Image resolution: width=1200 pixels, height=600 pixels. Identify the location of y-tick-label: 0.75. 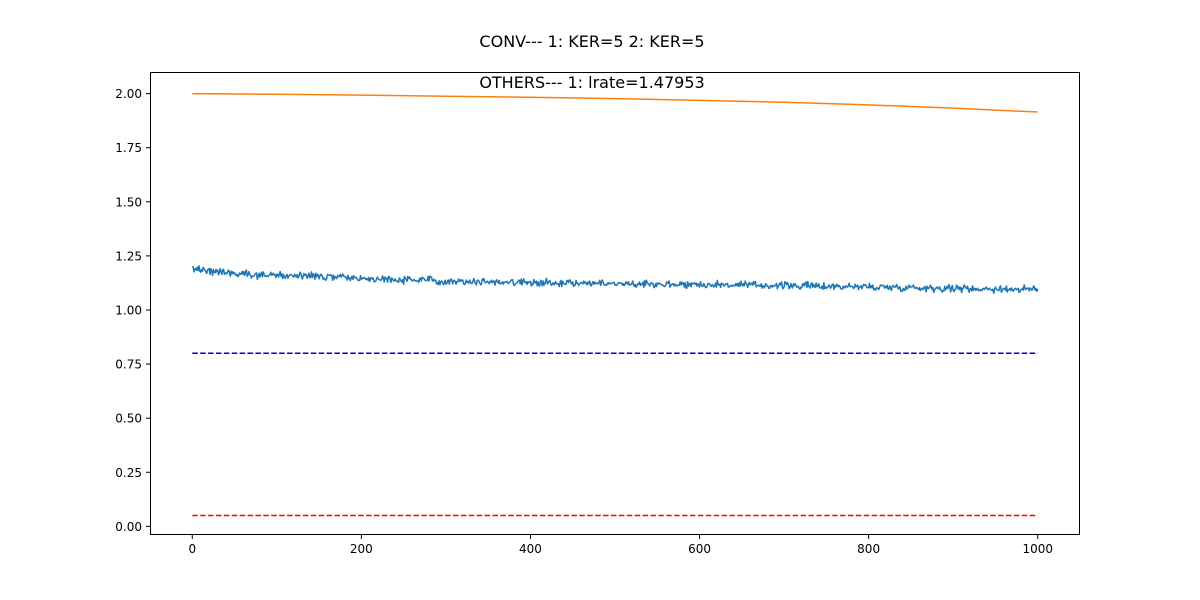
(128, 365).